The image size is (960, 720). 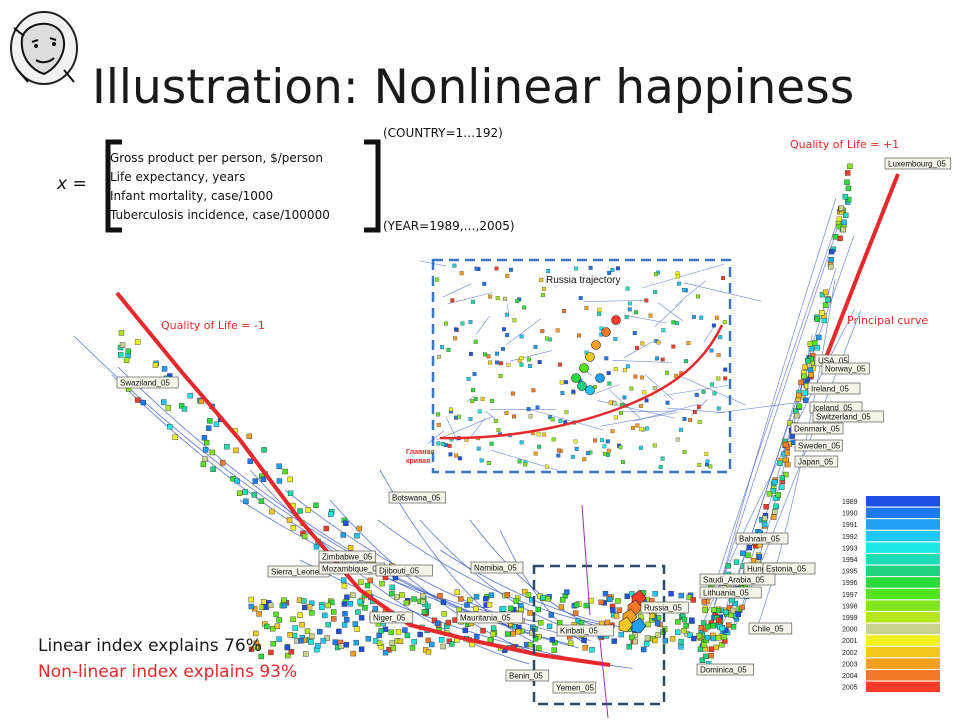 What do you see at coordinates (734, 580) in the screenshot?
I see `country-label: Saudi_Arabia_05` at bounding box center [734, 580].